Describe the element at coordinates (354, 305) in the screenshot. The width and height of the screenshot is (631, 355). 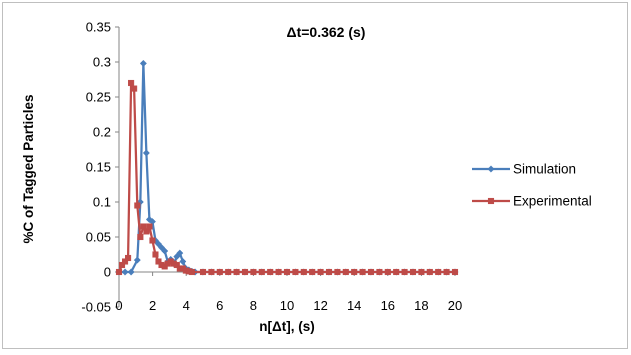
I see `x-tick-label: 14` at that location.